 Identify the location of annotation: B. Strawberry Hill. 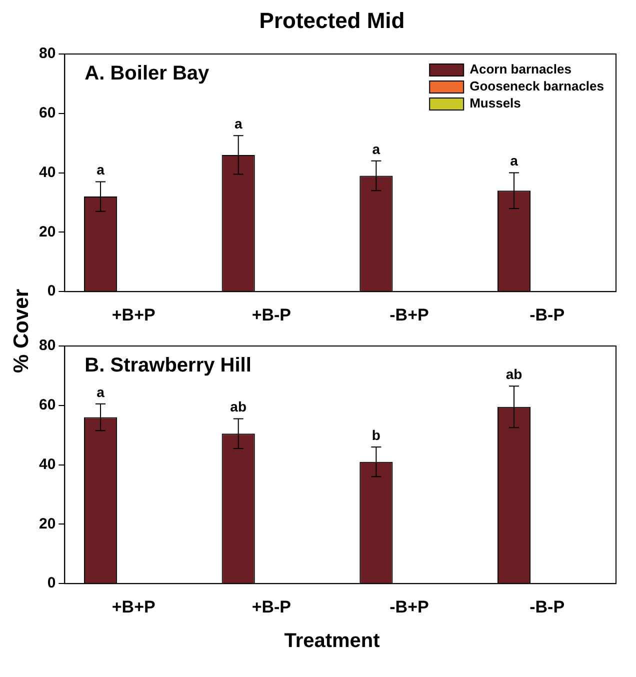
(168, 365).